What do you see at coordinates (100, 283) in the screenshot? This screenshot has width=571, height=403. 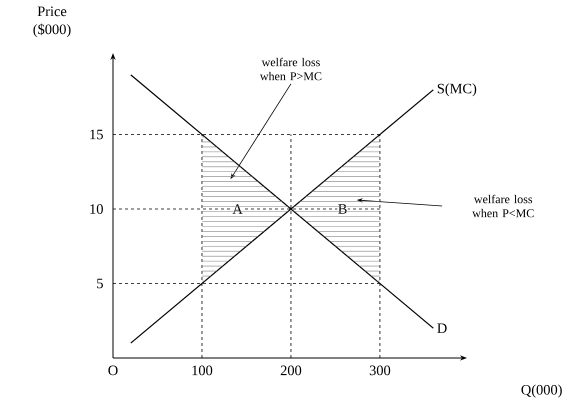 I see `y-tick-label: 5` at bounding box center [100, 283].